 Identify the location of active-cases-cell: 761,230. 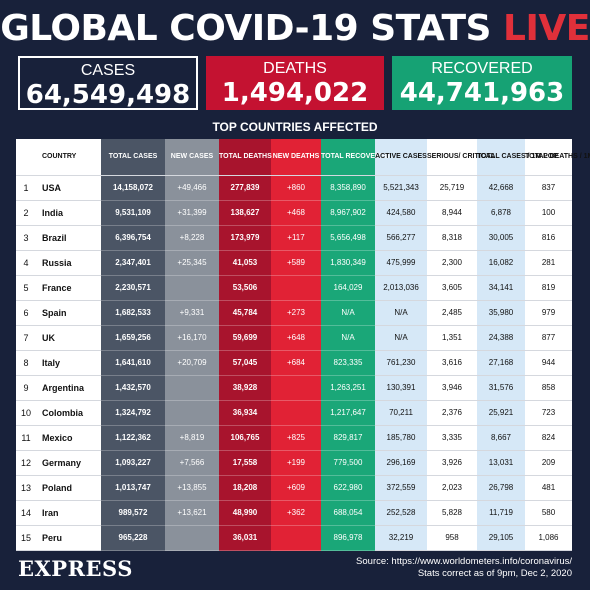
(401, 363).